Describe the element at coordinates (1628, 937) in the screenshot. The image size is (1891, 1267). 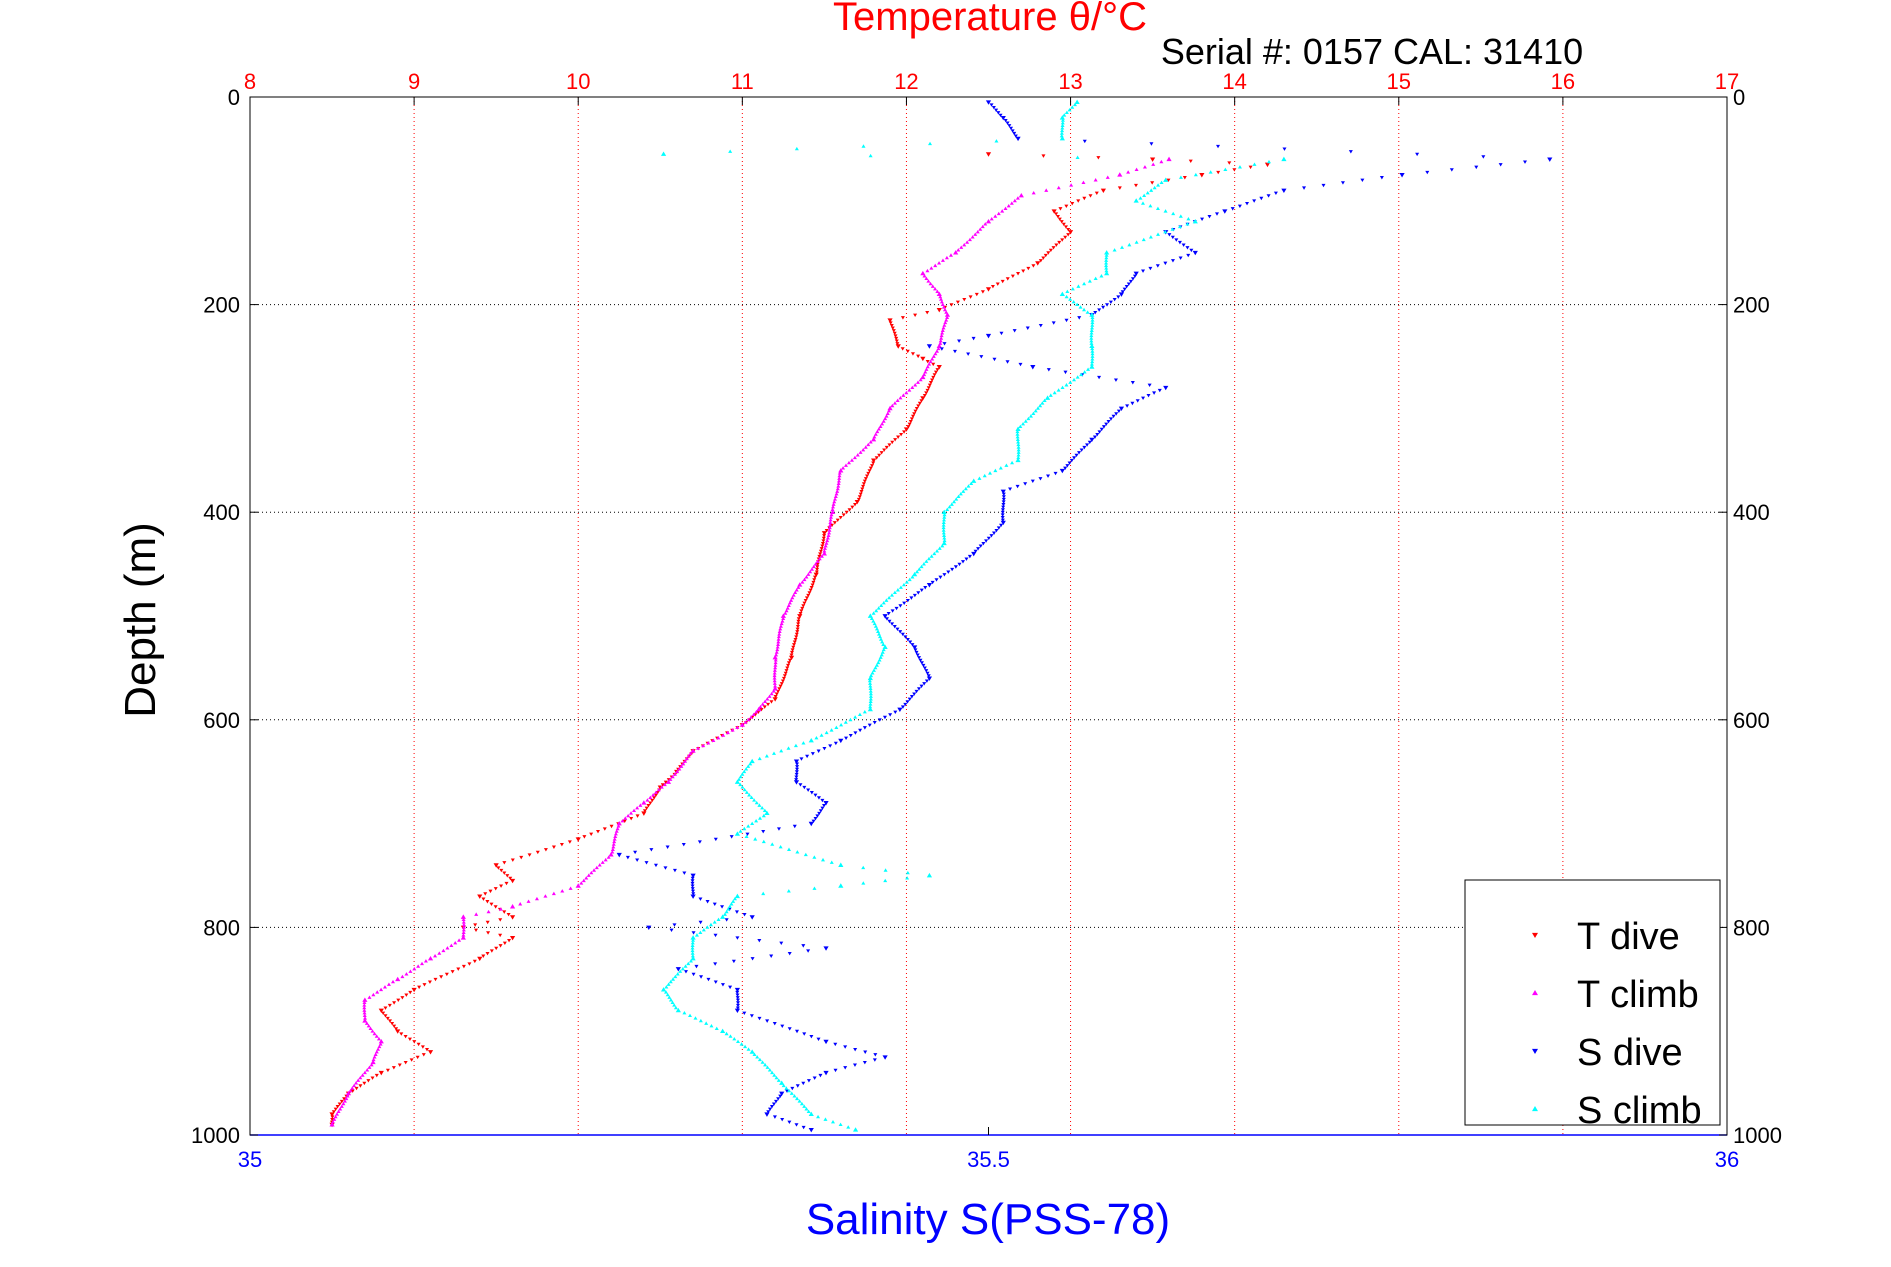
I see `legend-label: T dive` at that location.